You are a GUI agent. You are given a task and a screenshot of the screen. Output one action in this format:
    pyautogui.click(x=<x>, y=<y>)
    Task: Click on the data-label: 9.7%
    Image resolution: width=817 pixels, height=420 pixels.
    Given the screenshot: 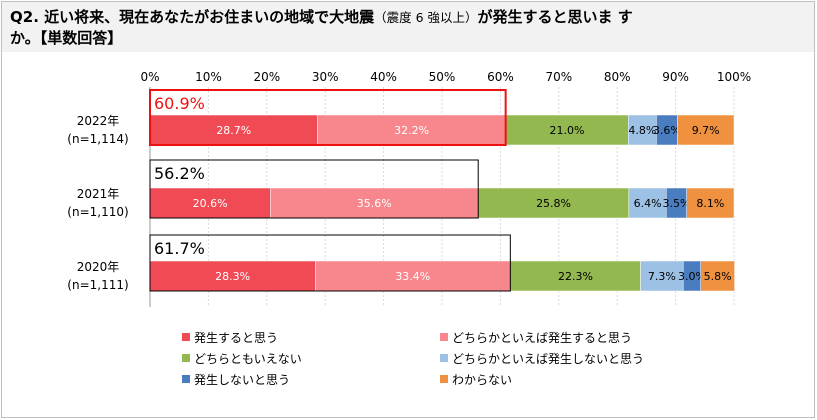 What is the action you would take?
    pyautogui.click(x=706, y=130)
    